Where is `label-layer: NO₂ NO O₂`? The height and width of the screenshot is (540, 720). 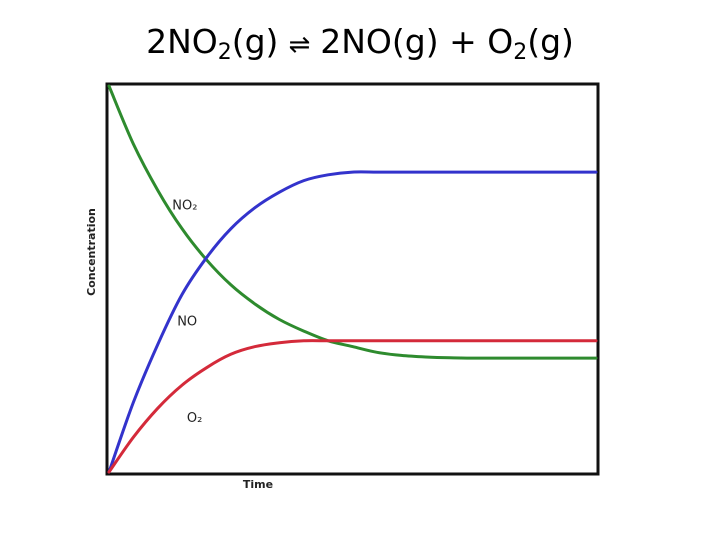 label-layer: NO₂ NO O₂ is located at coordinates (187, 312).